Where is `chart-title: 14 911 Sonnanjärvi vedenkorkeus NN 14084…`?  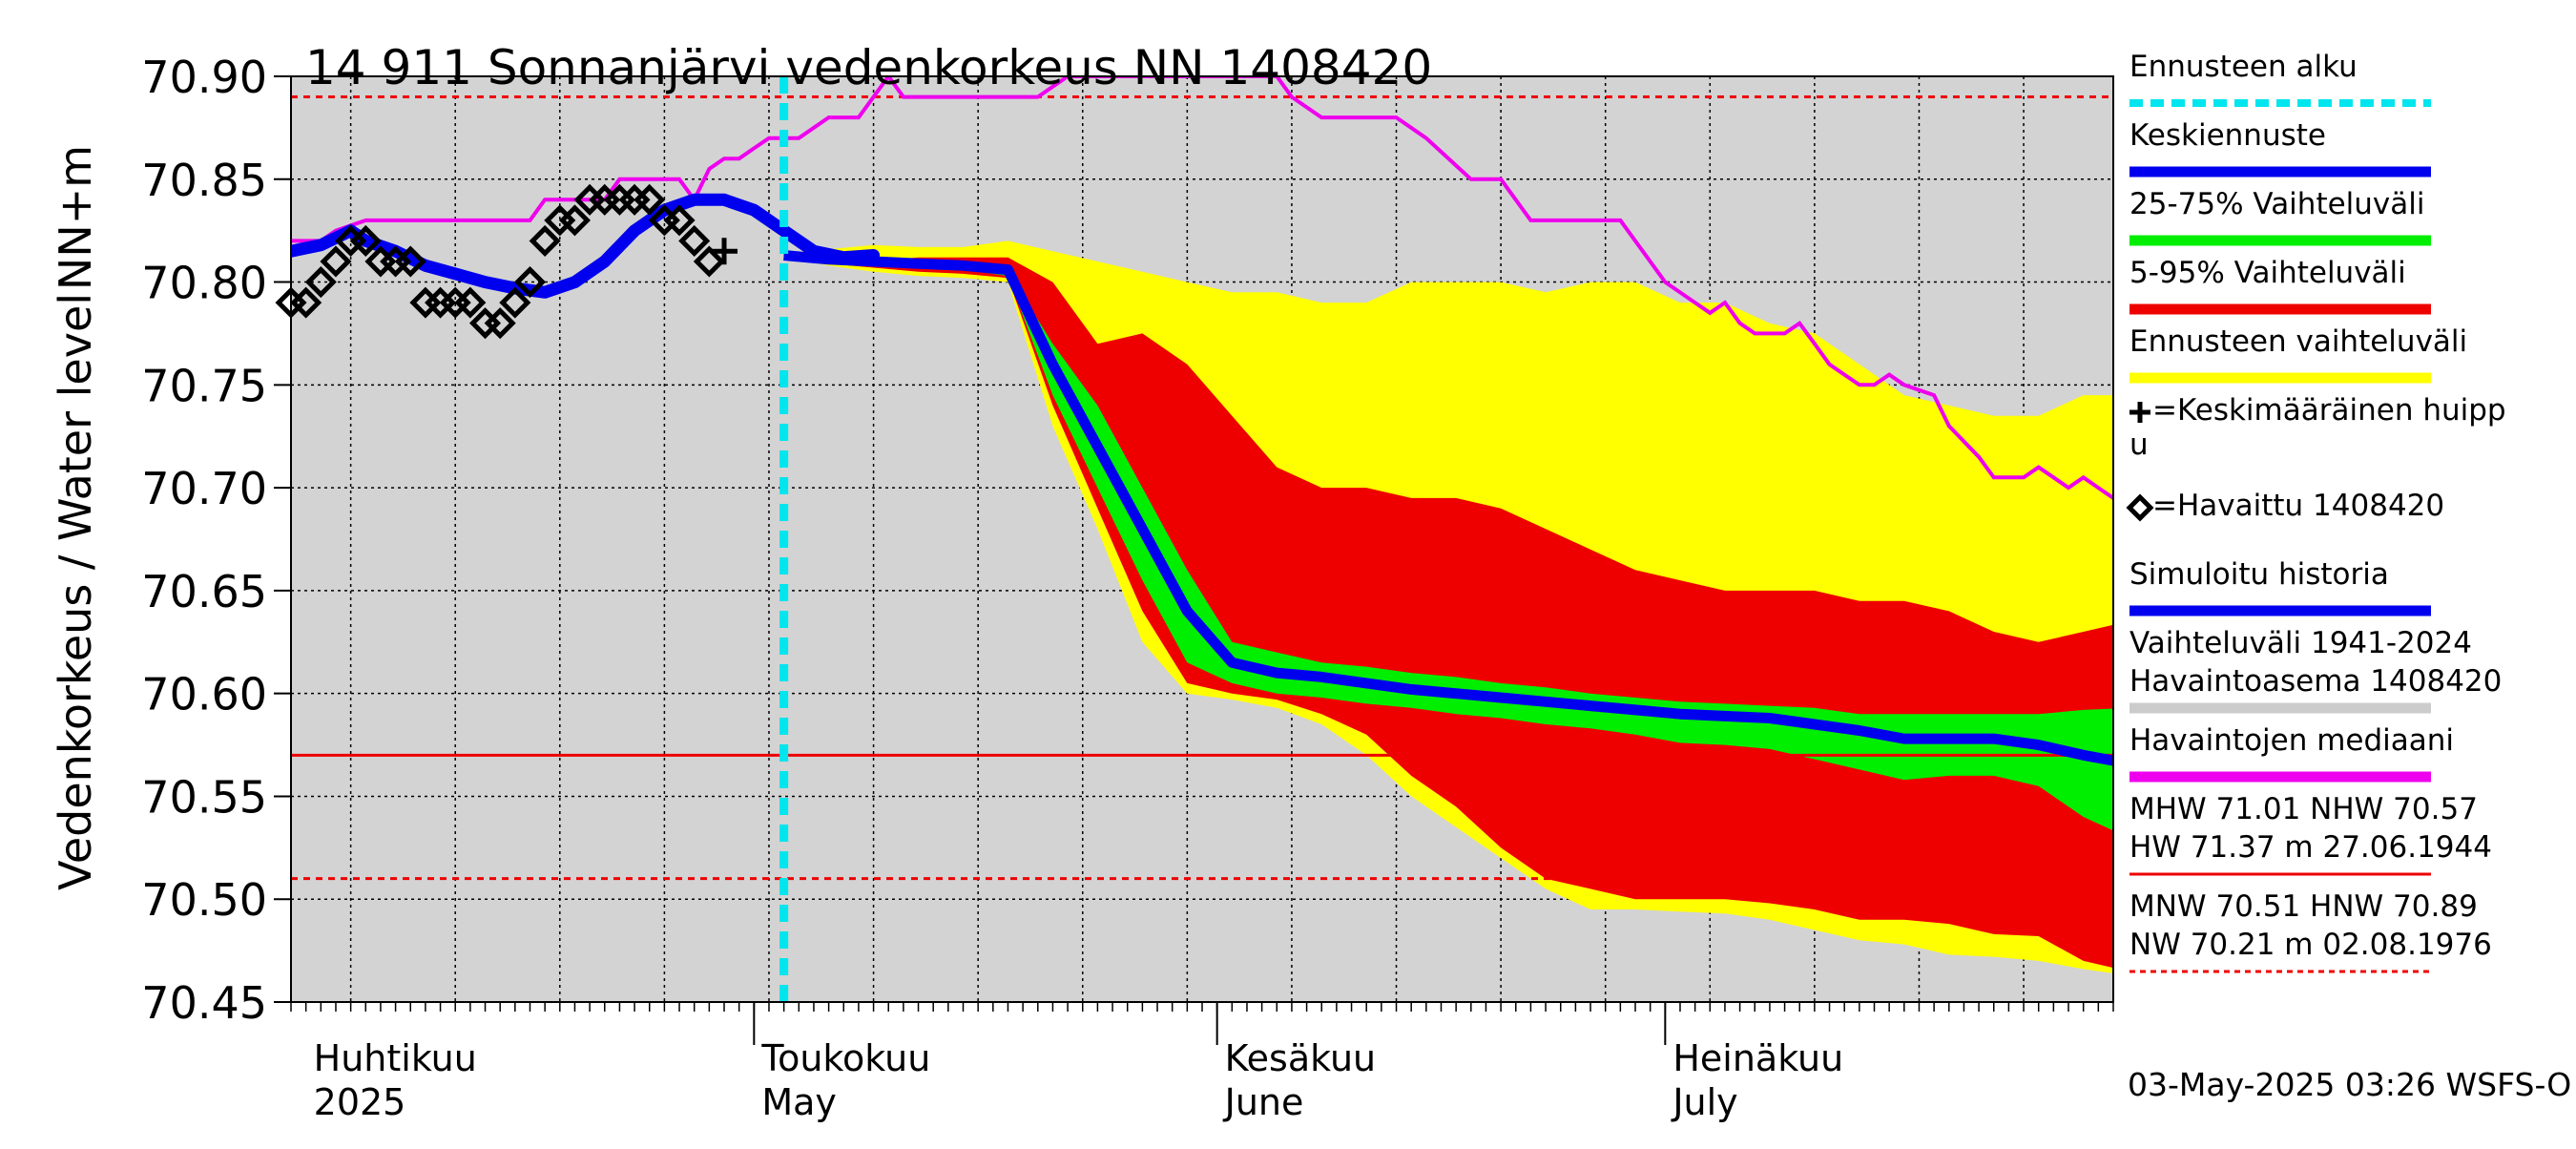 chart-title: 14 911 Sonnanjärvi vedenkorkeus NN 14084… is located at coordinates (868, 67).